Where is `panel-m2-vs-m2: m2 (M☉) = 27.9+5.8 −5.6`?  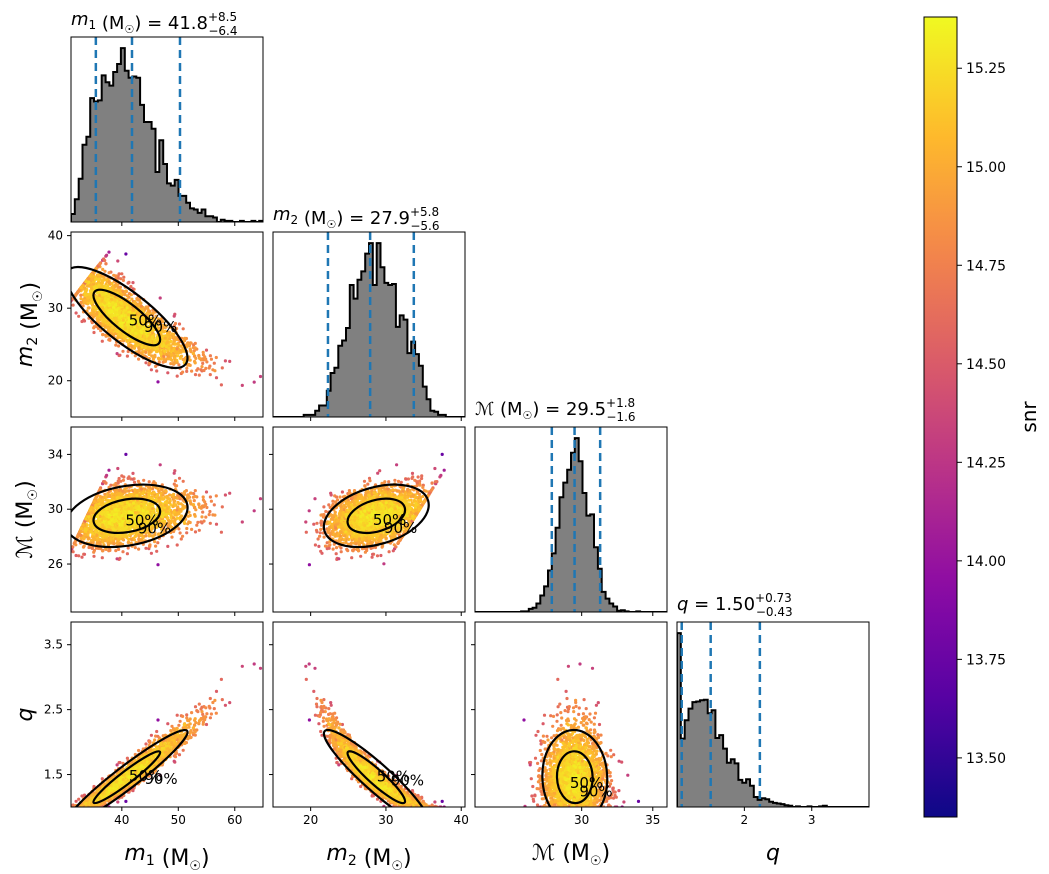 panel-m2-vs-m2: m2 (M☉) = 27.9+5.8 −5.6 is located at coordinates (369, 312).